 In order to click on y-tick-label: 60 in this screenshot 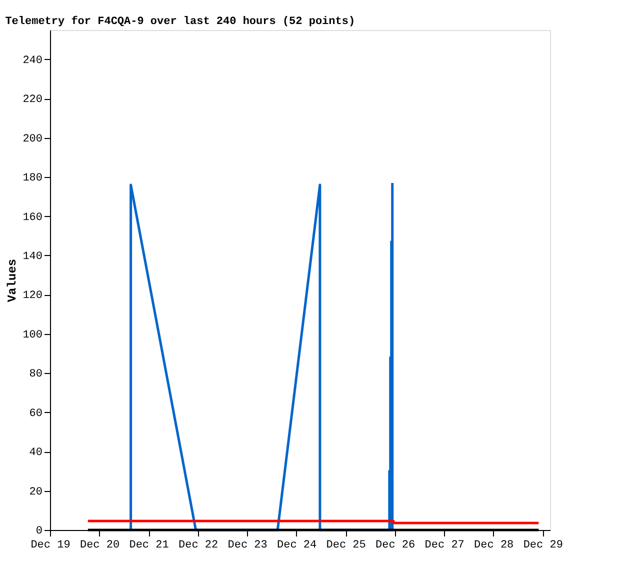, I will do `click(35, 414)`.